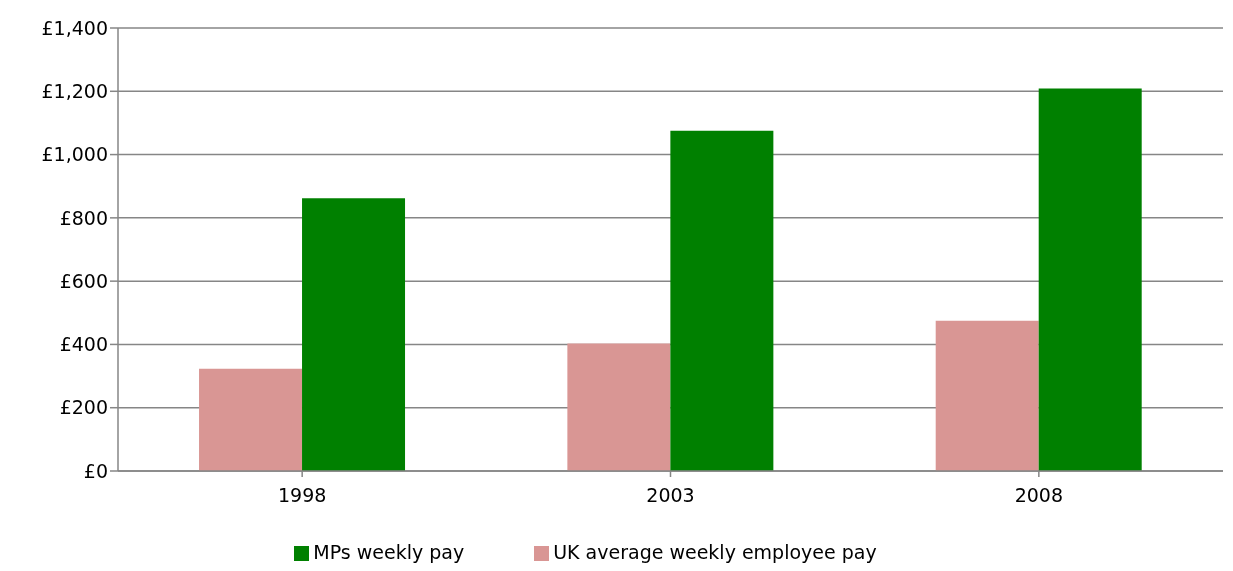  I want to click on y-tick-label: £600, so click(83, 280).